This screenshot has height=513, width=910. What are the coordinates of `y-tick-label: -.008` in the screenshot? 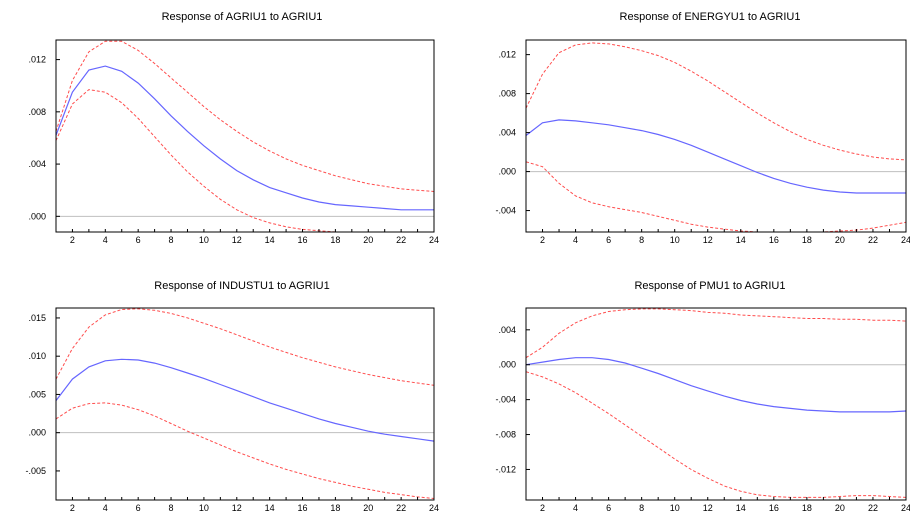 It's located at (505, 435).